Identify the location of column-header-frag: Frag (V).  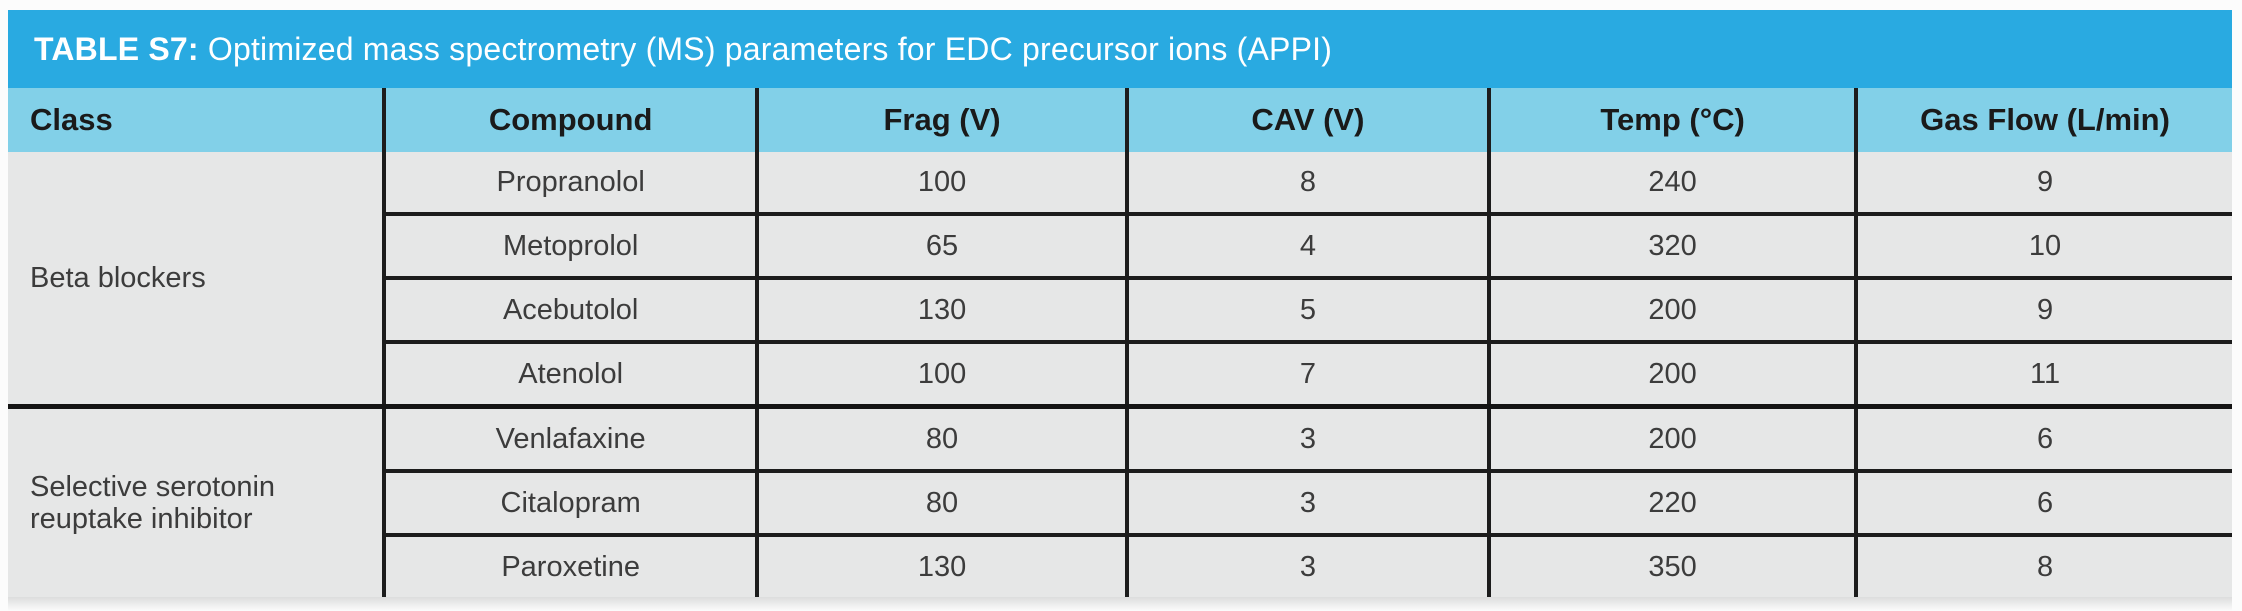
(941, 120).